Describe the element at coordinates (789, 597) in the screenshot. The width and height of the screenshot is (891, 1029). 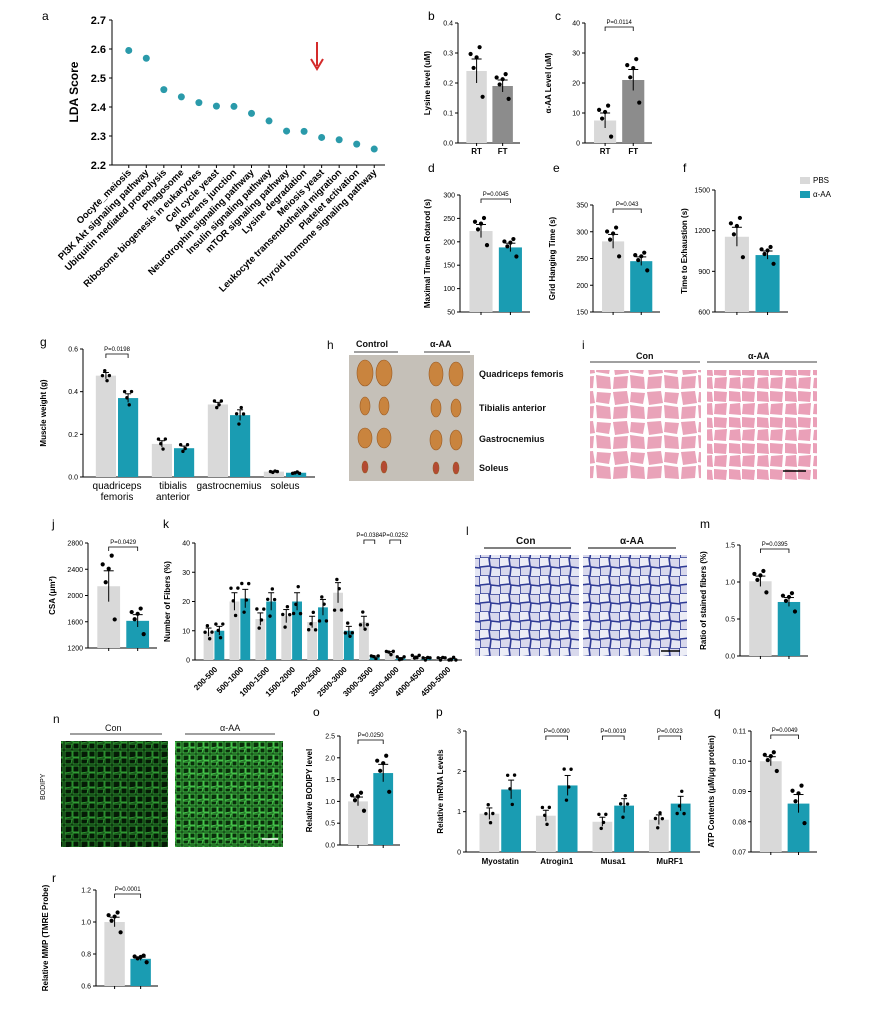
I see `panel-m-point` at that location.